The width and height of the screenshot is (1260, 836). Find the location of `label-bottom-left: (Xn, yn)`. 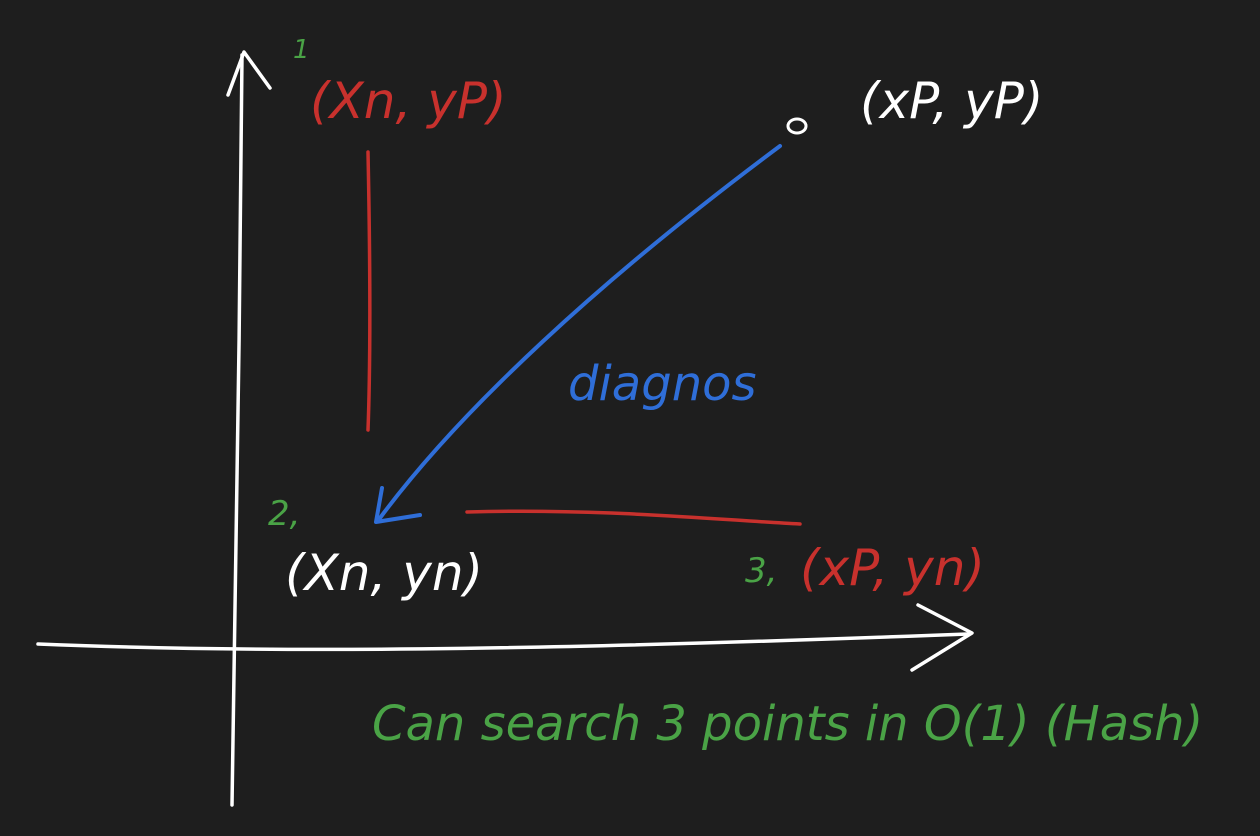

label-bottom-left: (Xn, yn) is located at coordinates (384, 573).